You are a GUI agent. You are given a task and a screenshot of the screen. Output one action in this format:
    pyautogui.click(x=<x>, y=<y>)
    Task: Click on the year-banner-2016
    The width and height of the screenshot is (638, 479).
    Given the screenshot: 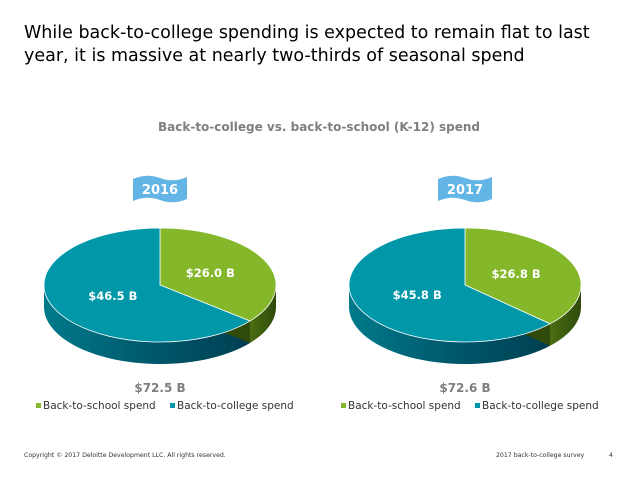 What is the action you would take?
    pyautogui.click(x=160, y=189)
    